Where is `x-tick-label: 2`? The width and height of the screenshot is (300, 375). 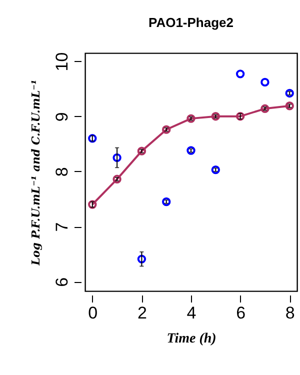 x-tick-label: 2 is located at coordinates (142, 313).